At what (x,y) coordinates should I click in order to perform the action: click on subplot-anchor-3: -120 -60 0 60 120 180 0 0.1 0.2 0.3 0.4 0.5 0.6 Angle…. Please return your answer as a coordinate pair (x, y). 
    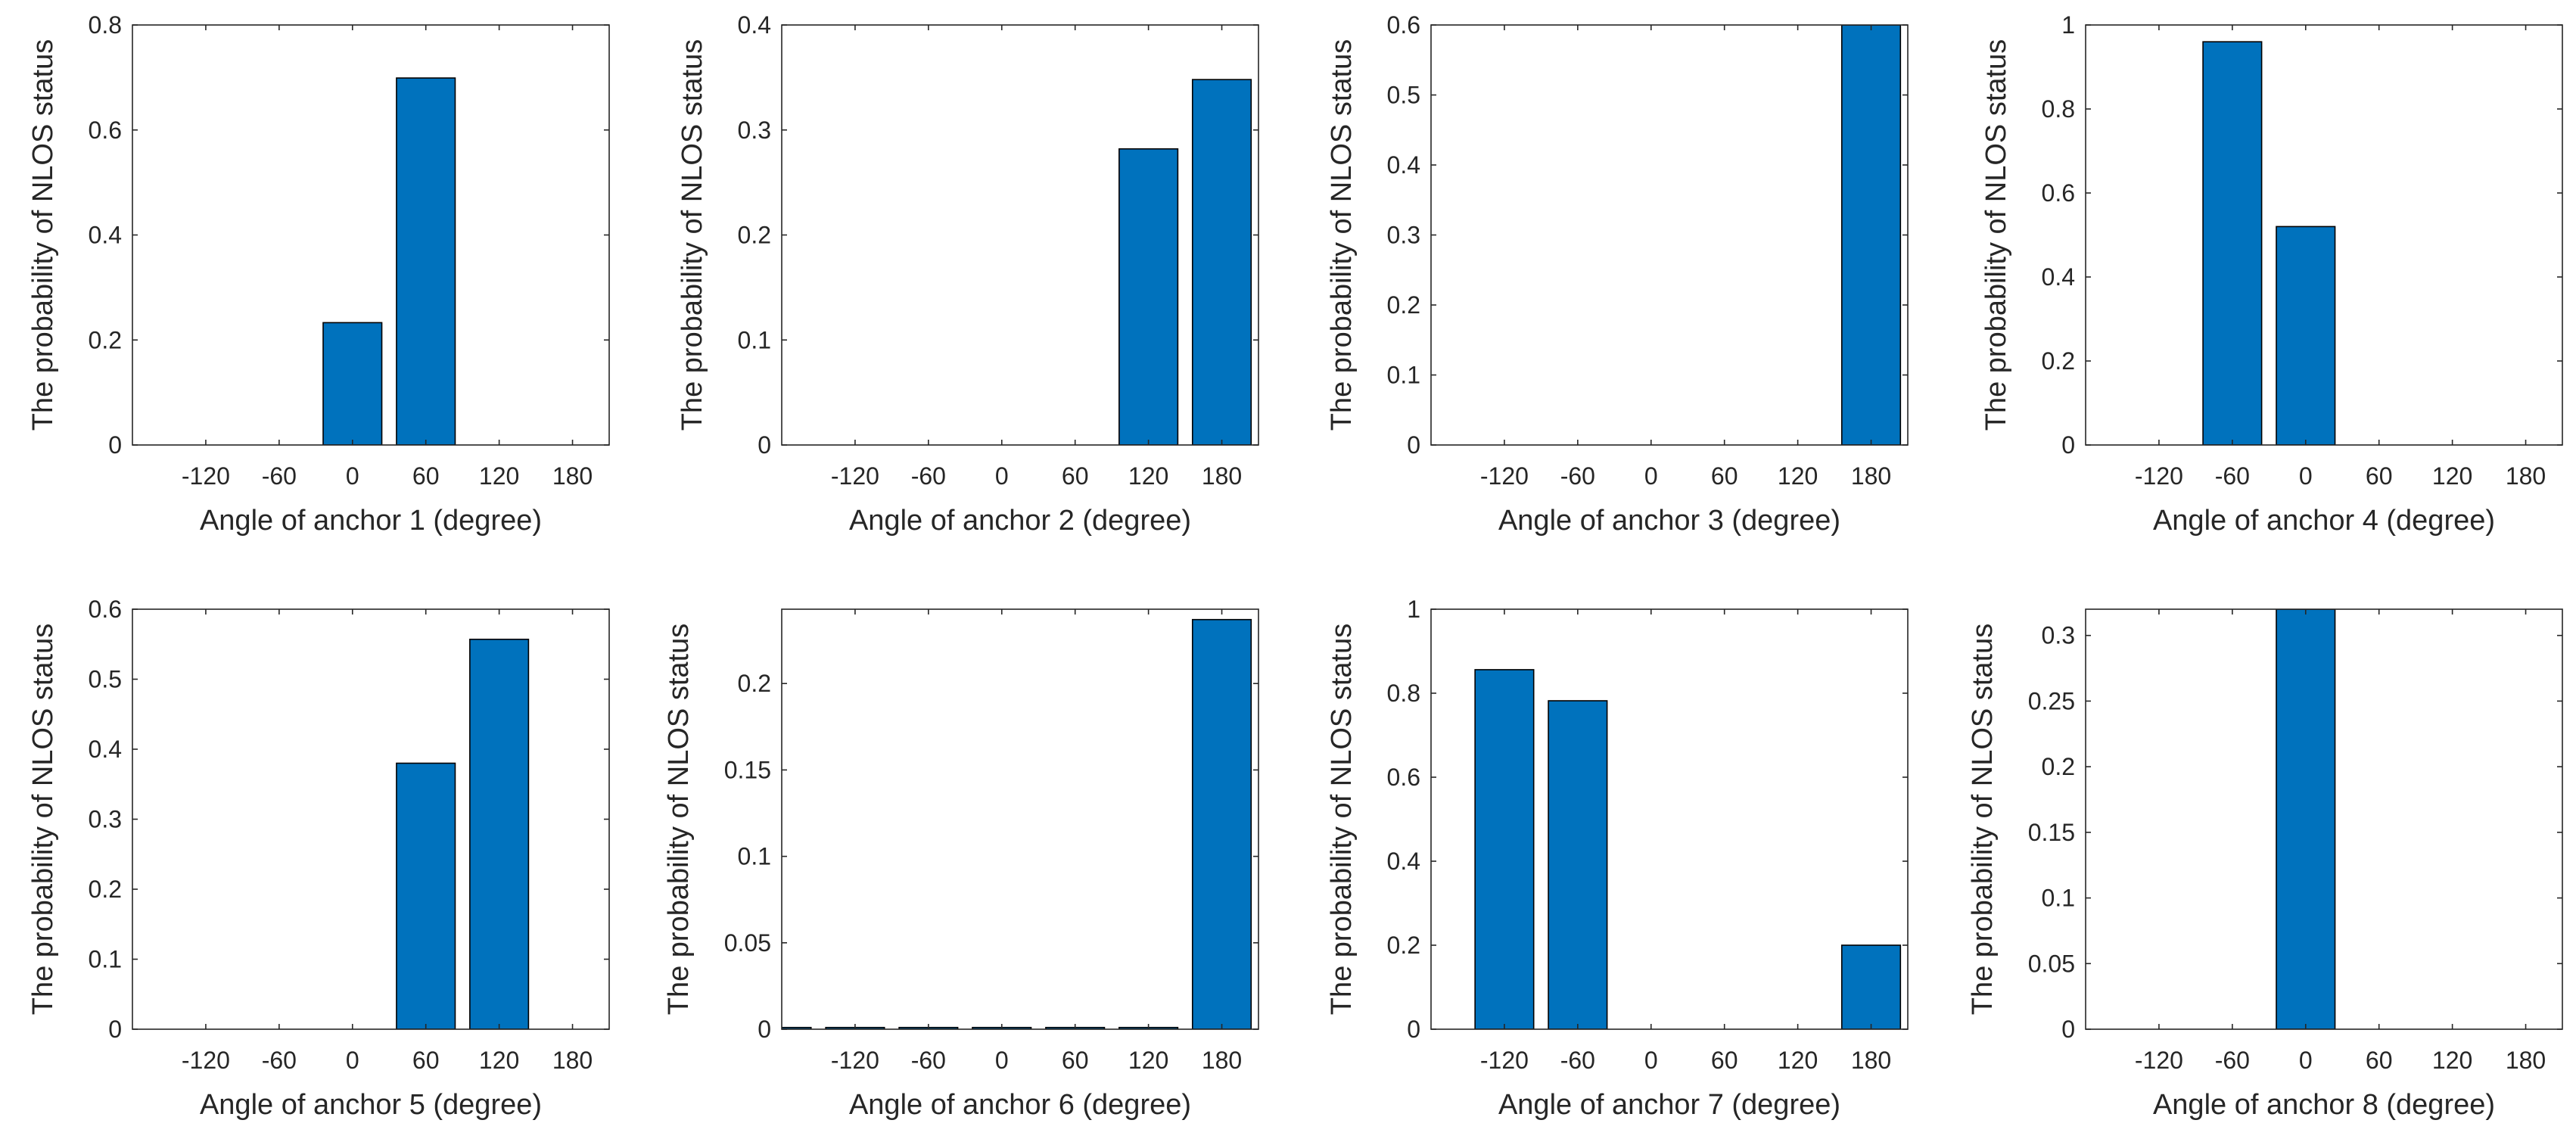
    Looking at the image, I should click on (1617, 274).